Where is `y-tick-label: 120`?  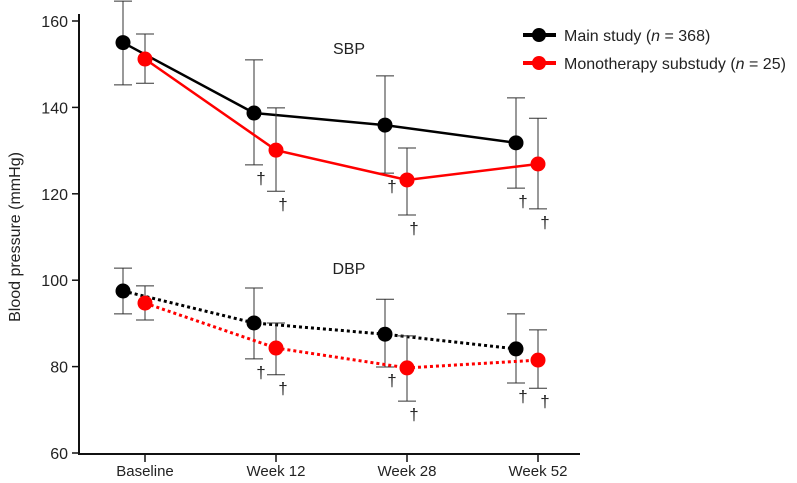
y-tick-label: 120 is located at coordinates (54, 195).